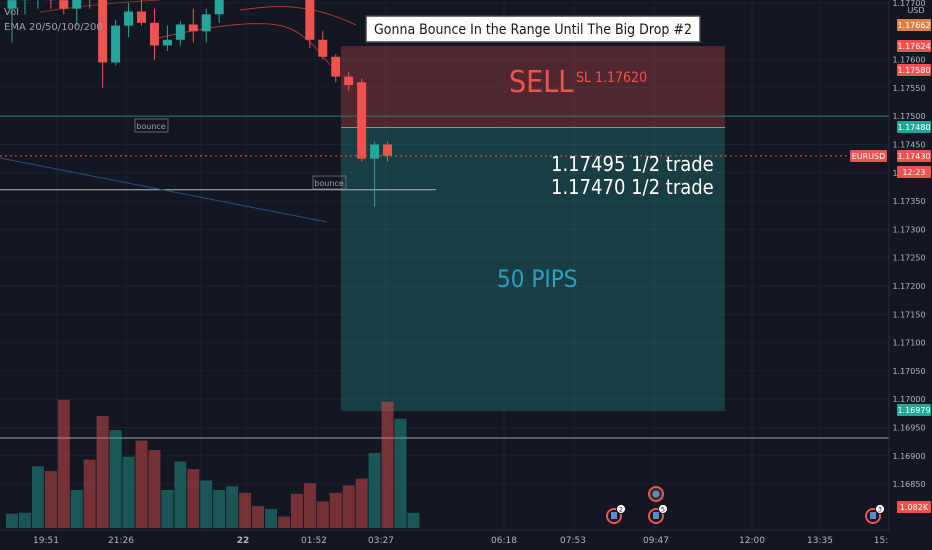 This screenshot has height=550, width=932. I want to click on title-box, so click(533, 29).